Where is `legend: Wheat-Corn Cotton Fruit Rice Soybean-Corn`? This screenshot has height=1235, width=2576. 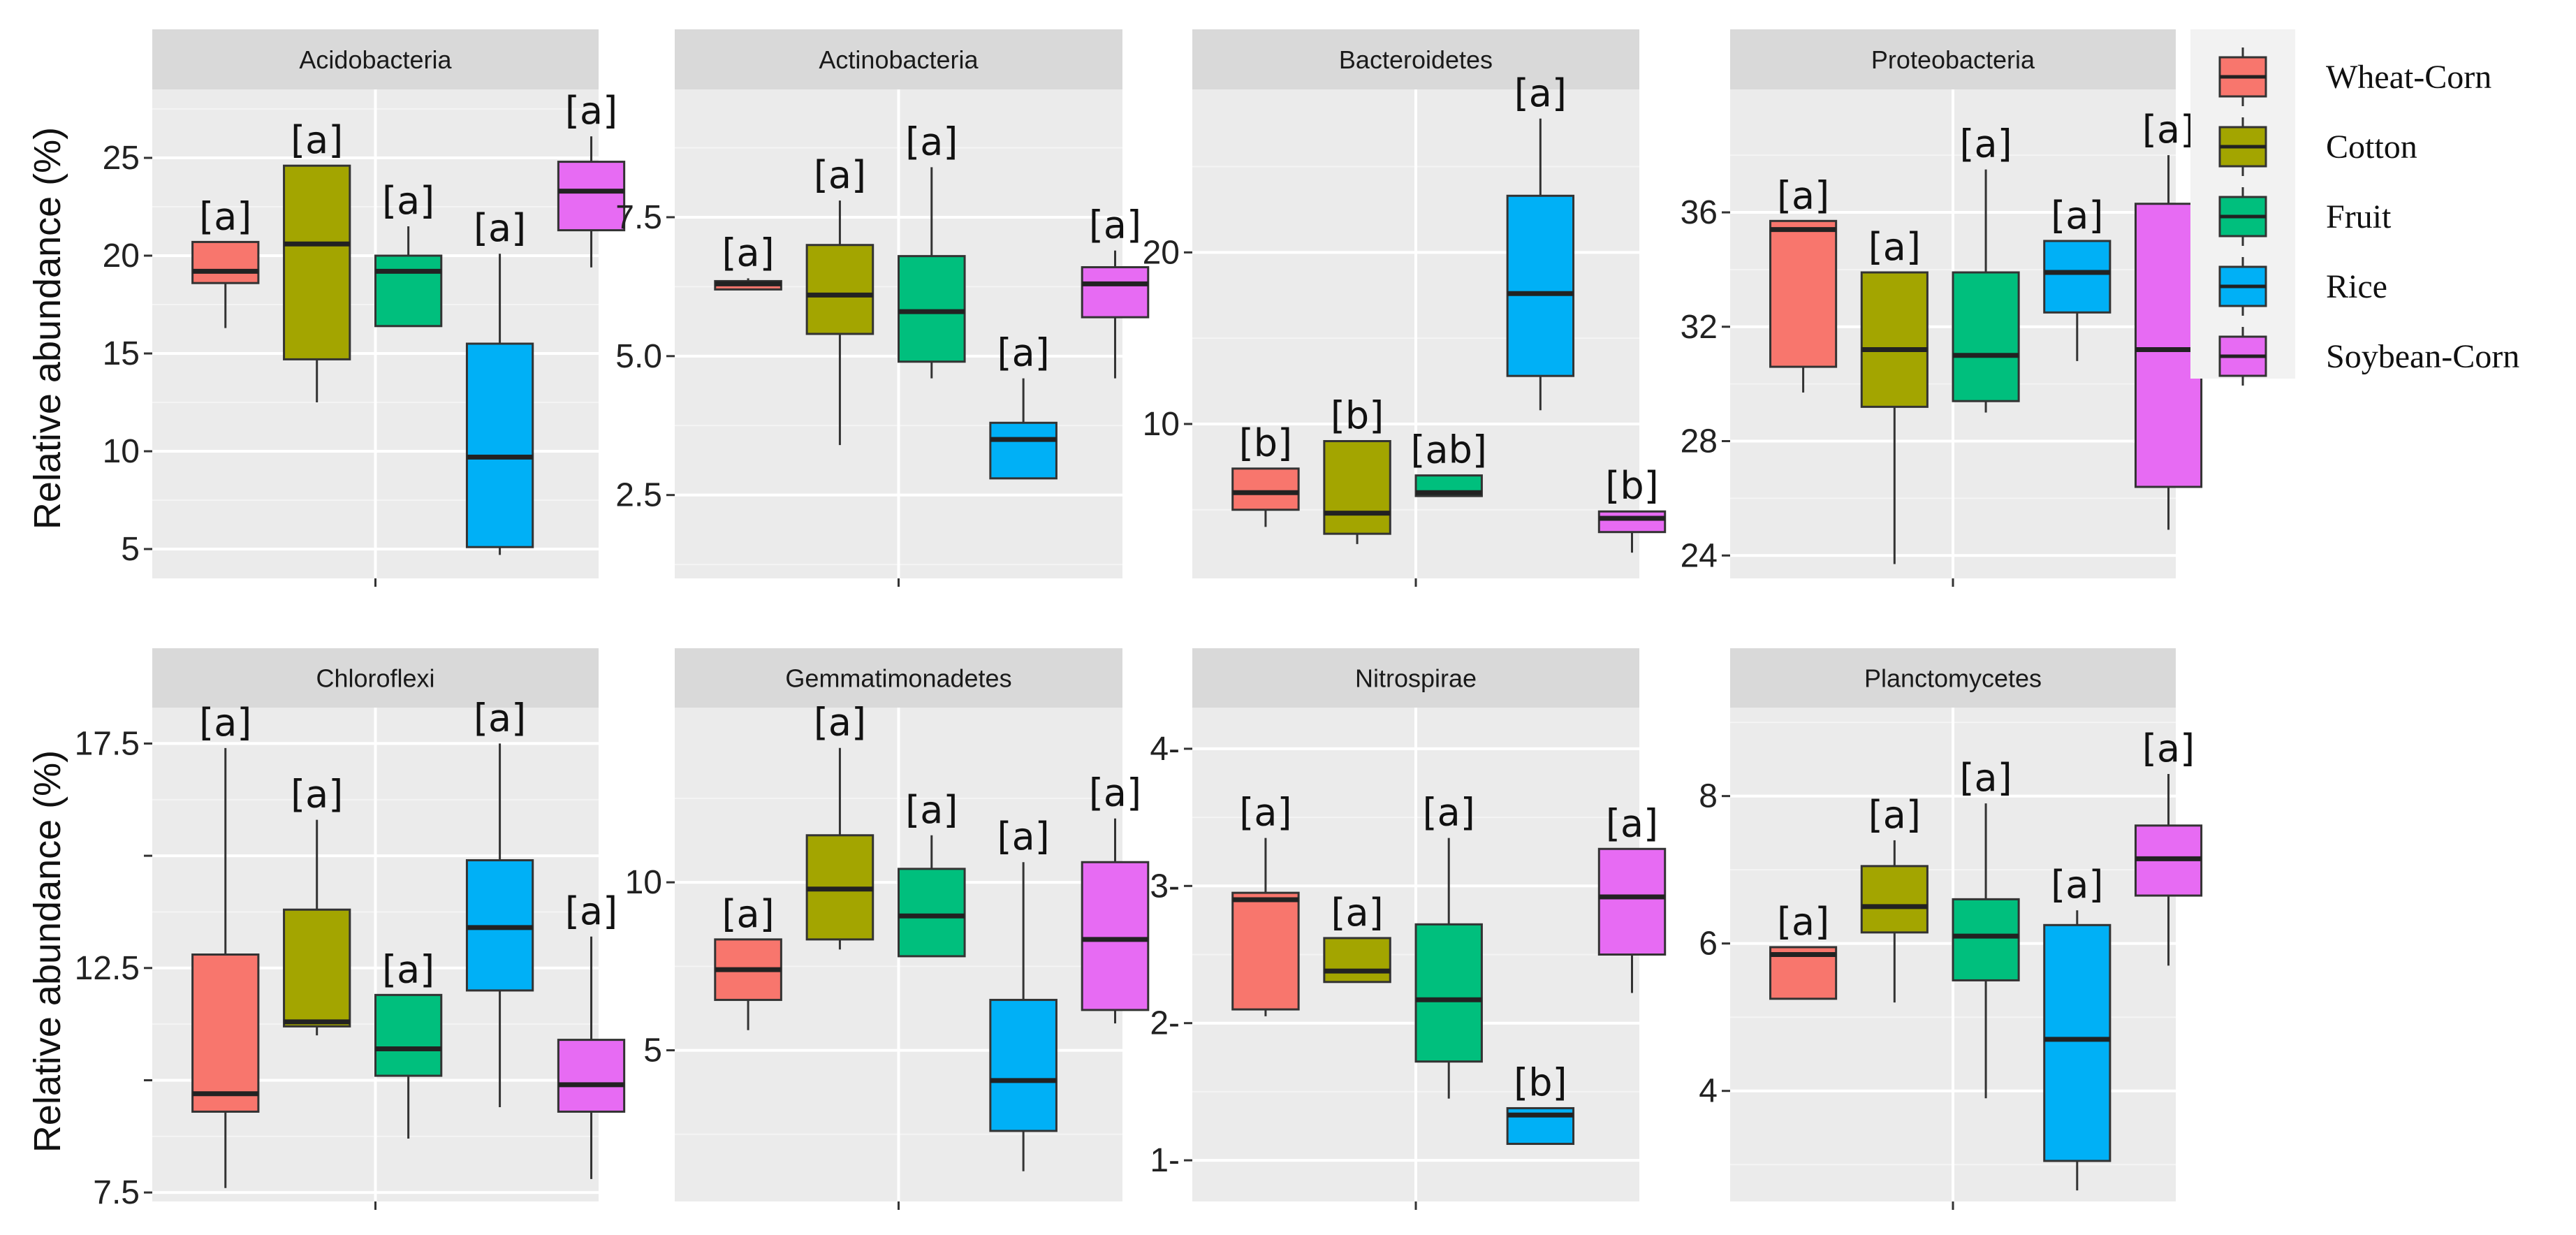 legend: Wheat-Corn Cotton Fruit Rice Soybean-Corn is located at coordinates (2354, 207).